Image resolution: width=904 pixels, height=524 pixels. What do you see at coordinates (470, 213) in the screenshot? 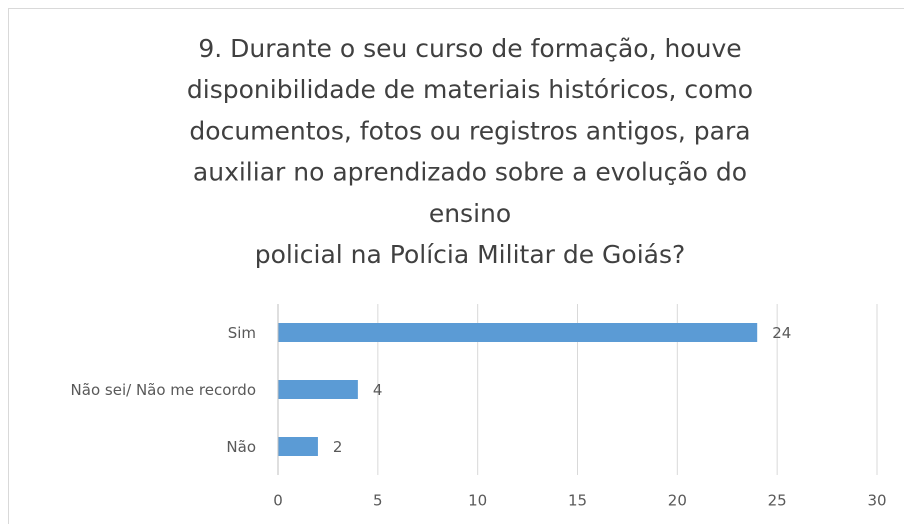
I see `chart-title: ensino` at bounding box center [470, 213].